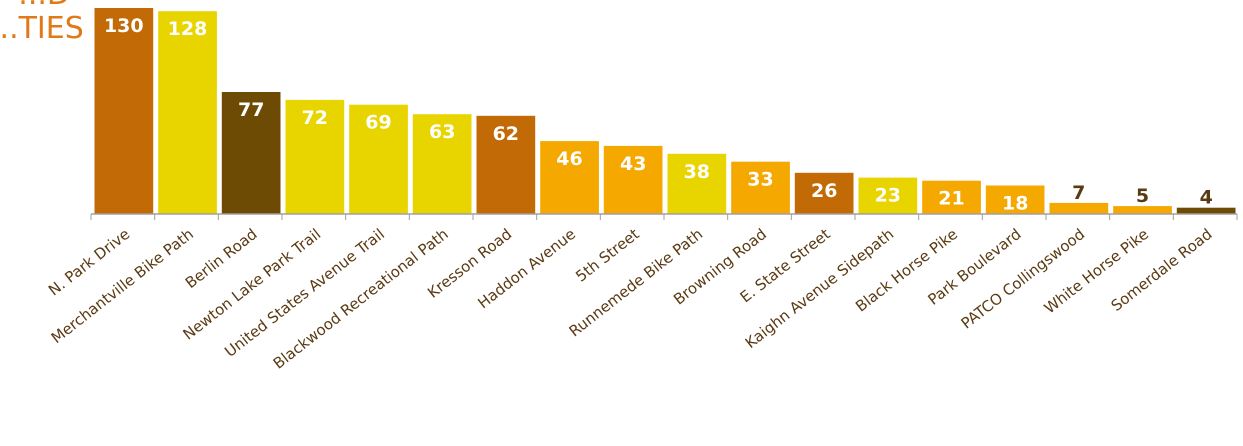  Describe the element at coordinates (506, 134) in the screenshot. I see `bar-value-label: 62` at that location.